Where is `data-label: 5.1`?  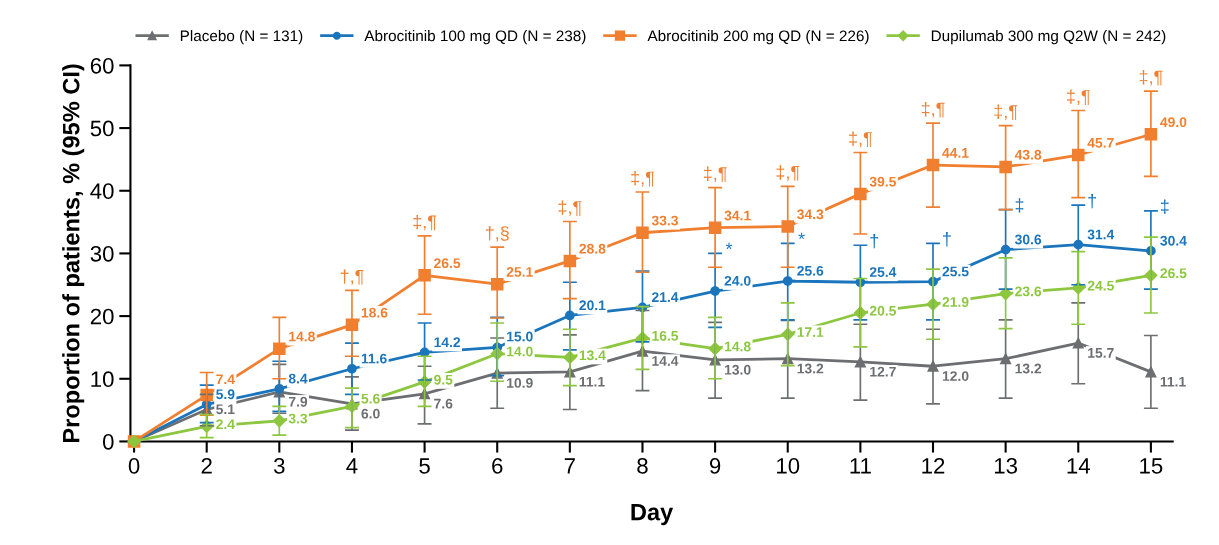
data-label: 5.1 is located at coordinates (225, 409).